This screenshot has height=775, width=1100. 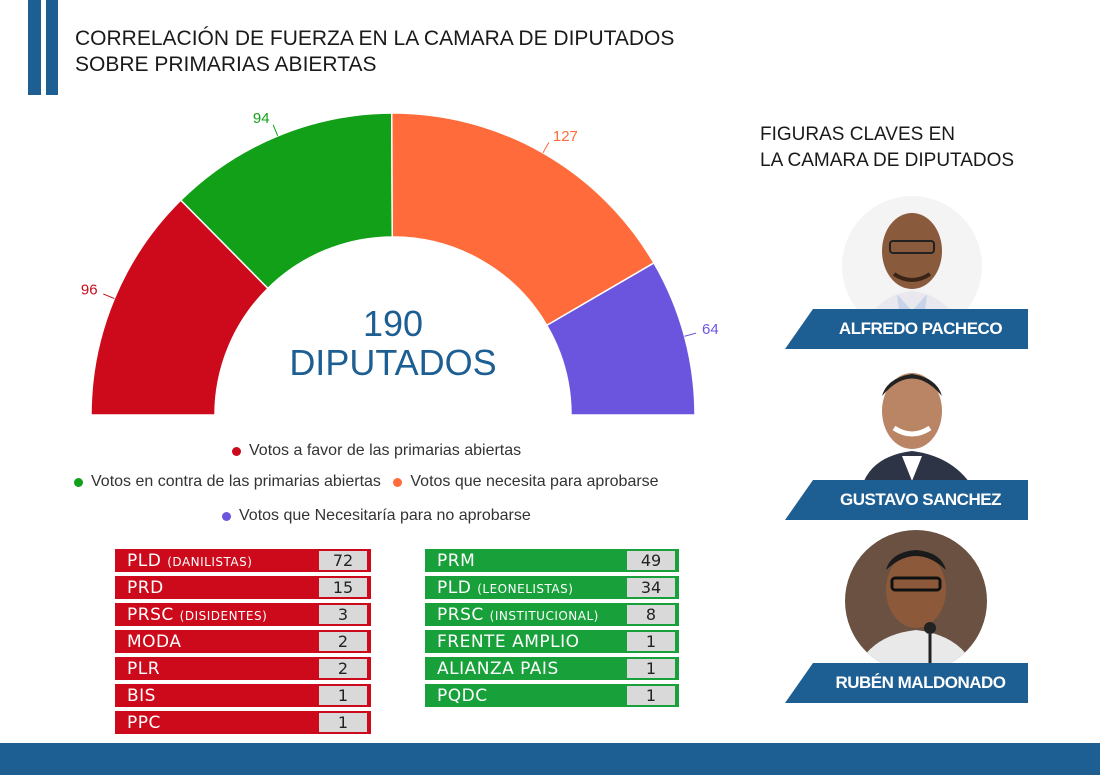 I want to click on avatar-ruben-maldonado, so click(x=916, y=601).